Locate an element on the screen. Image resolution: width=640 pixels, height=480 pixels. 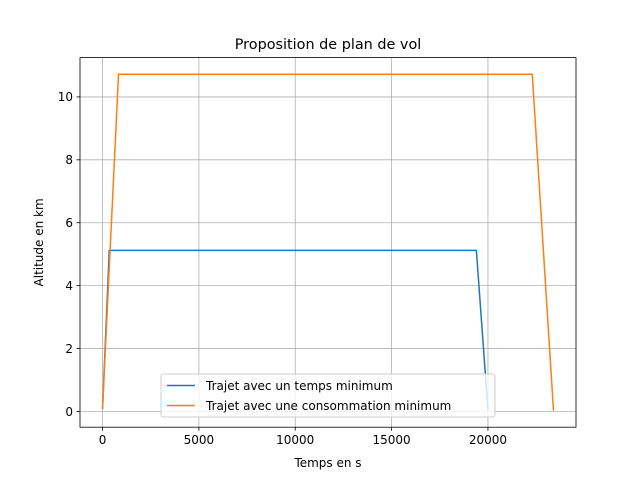
legend-label: Trajet avec un temps minimum is located at coordinates (299, 386).